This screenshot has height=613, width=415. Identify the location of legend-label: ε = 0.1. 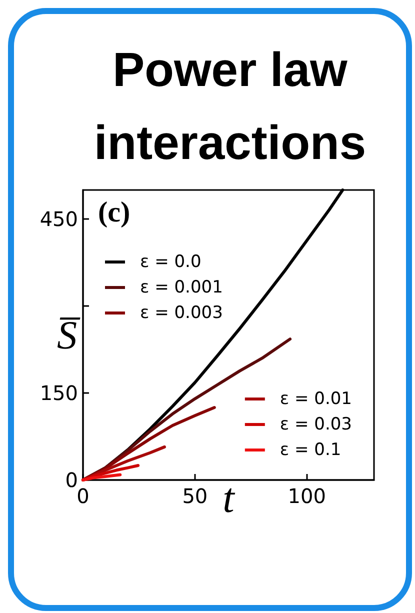
(311, 450).